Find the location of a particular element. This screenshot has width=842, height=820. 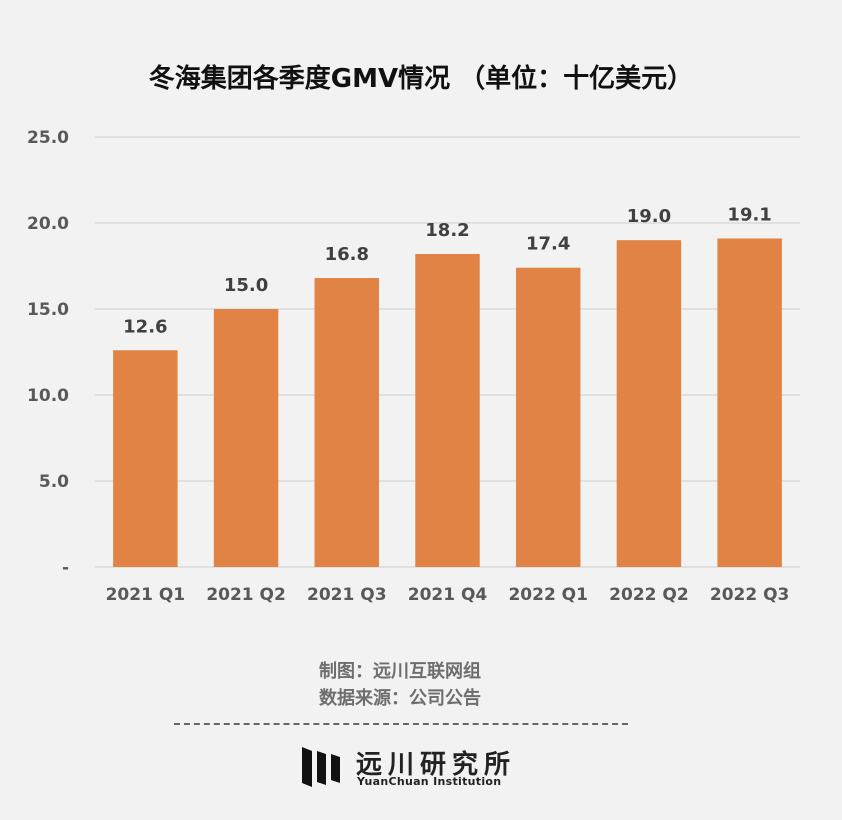

logo-name-cn: 远川研究所 is located at coordinates (436, 765).